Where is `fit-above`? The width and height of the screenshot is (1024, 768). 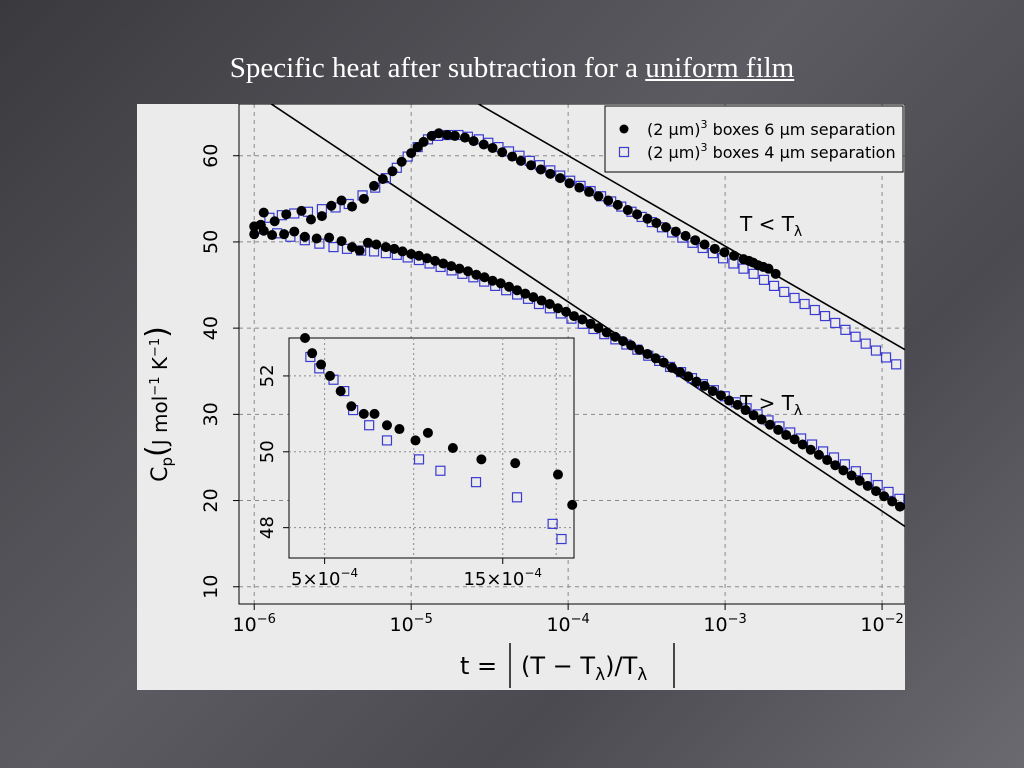
fit-above is located at coordinates (690, 227).